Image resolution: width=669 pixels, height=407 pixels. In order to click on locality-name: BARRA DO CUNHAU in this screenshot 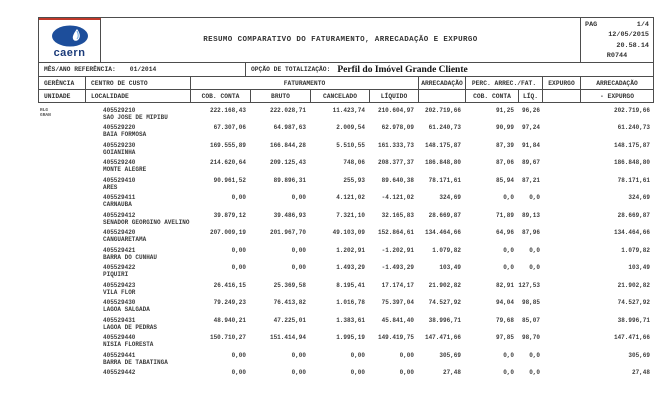, I will do `click(130, 257)`.